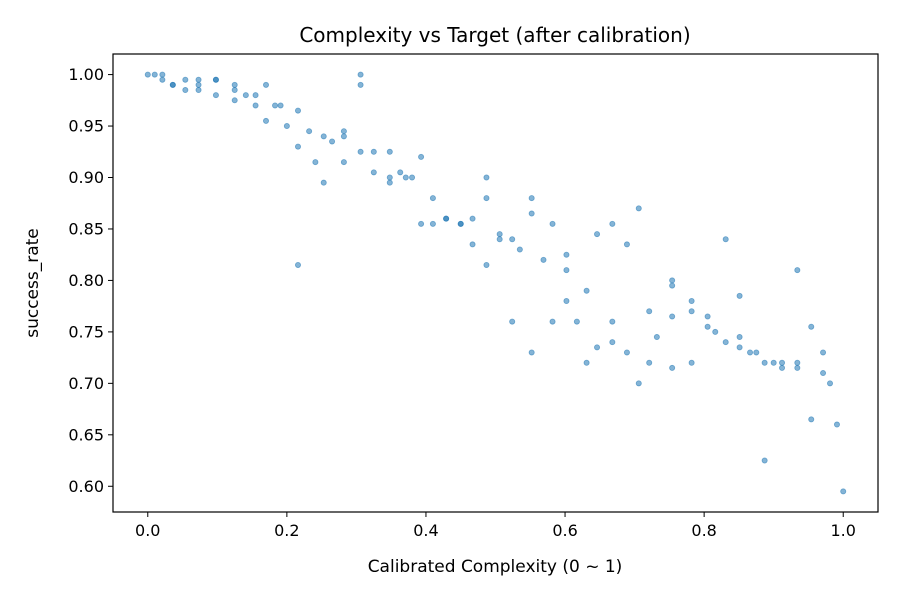 Image resolution: width=900 pixels, height=600 pixels. I want to click on chart-title: Complexity vs Target (after calibration), so click(494, 35).